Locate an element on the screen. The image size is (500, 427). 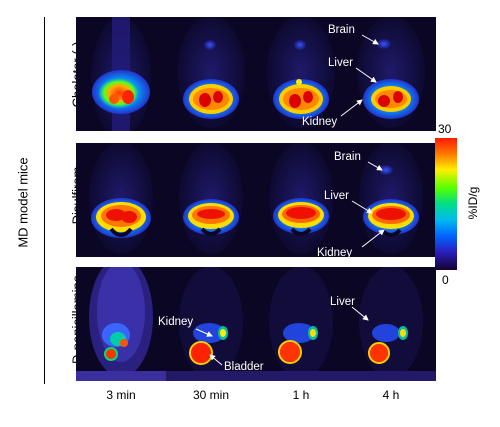
pet-image-d-penicillamine-4h is located at coordinates (391, 324).